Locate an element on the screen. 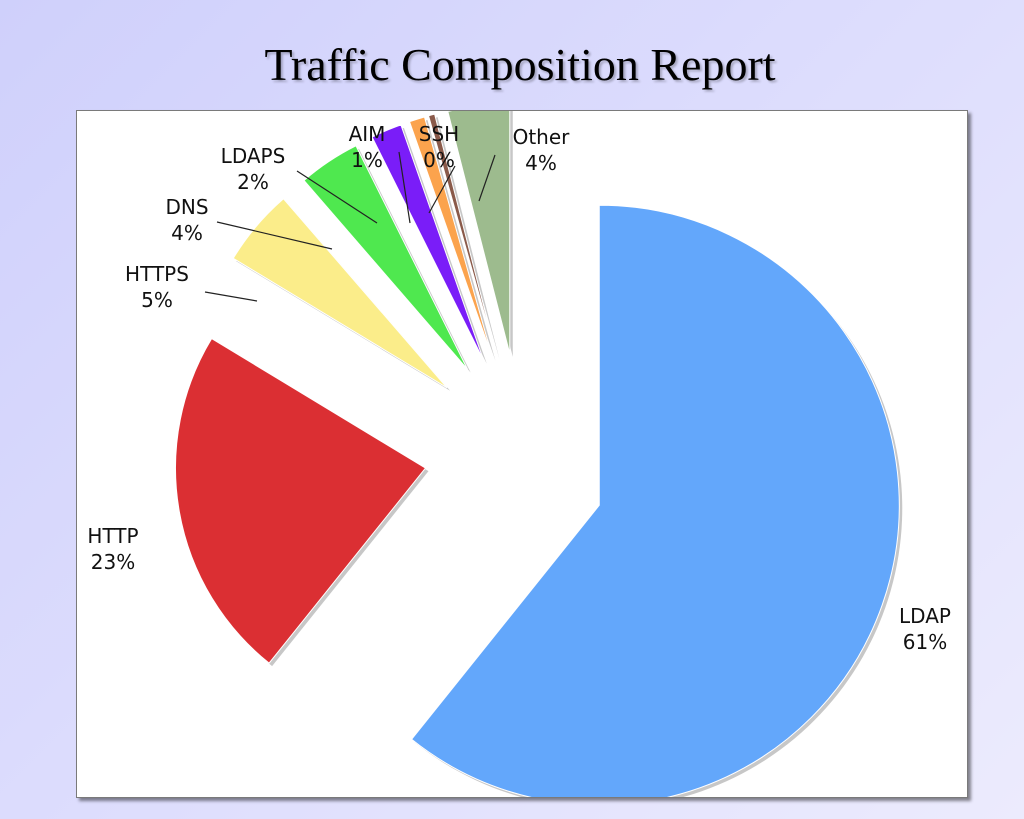 The image size is (1024, 819). leader-line-https is located at coordinates (231, 296).